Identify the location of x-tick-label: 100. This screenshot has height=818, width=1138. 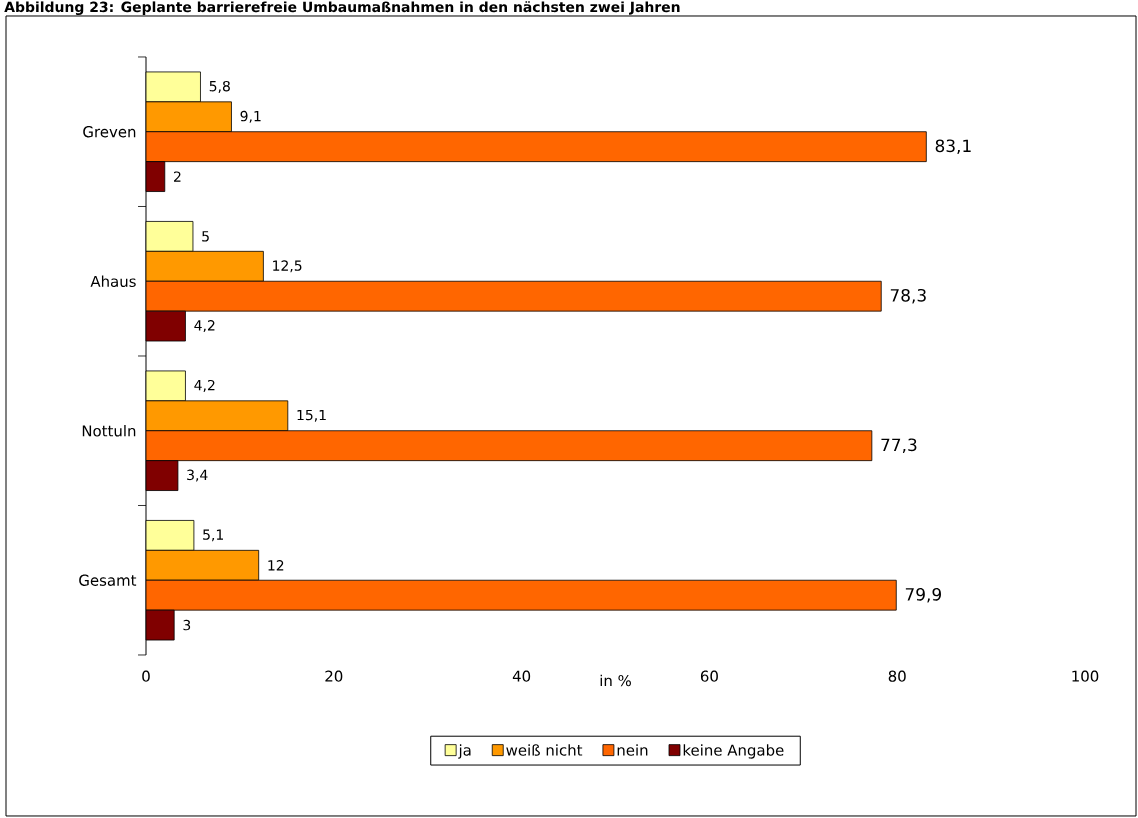
(1085, 676).